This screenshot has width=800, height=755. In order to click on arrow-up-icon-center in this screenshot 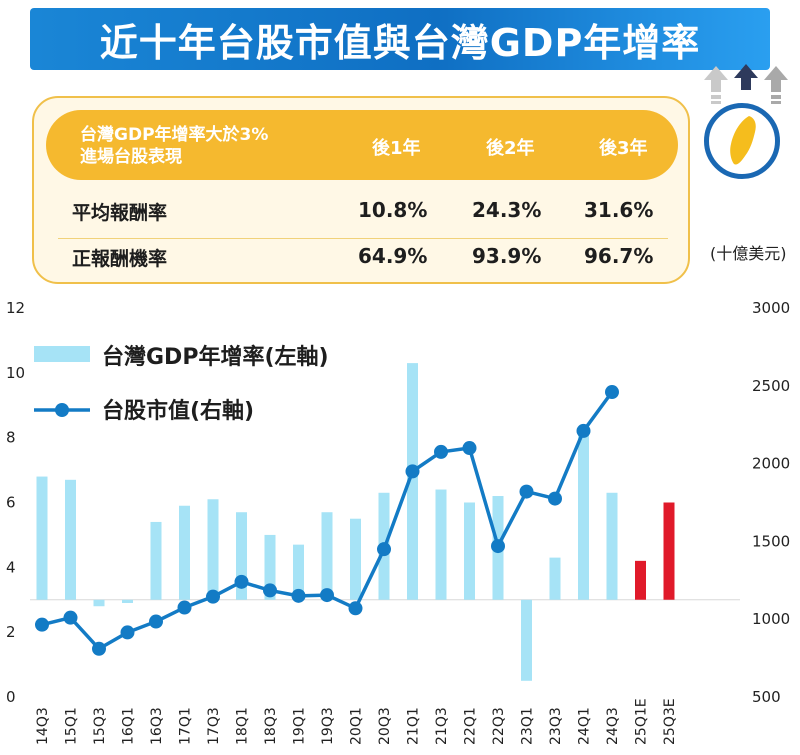, I will do `click(746, 77)`.